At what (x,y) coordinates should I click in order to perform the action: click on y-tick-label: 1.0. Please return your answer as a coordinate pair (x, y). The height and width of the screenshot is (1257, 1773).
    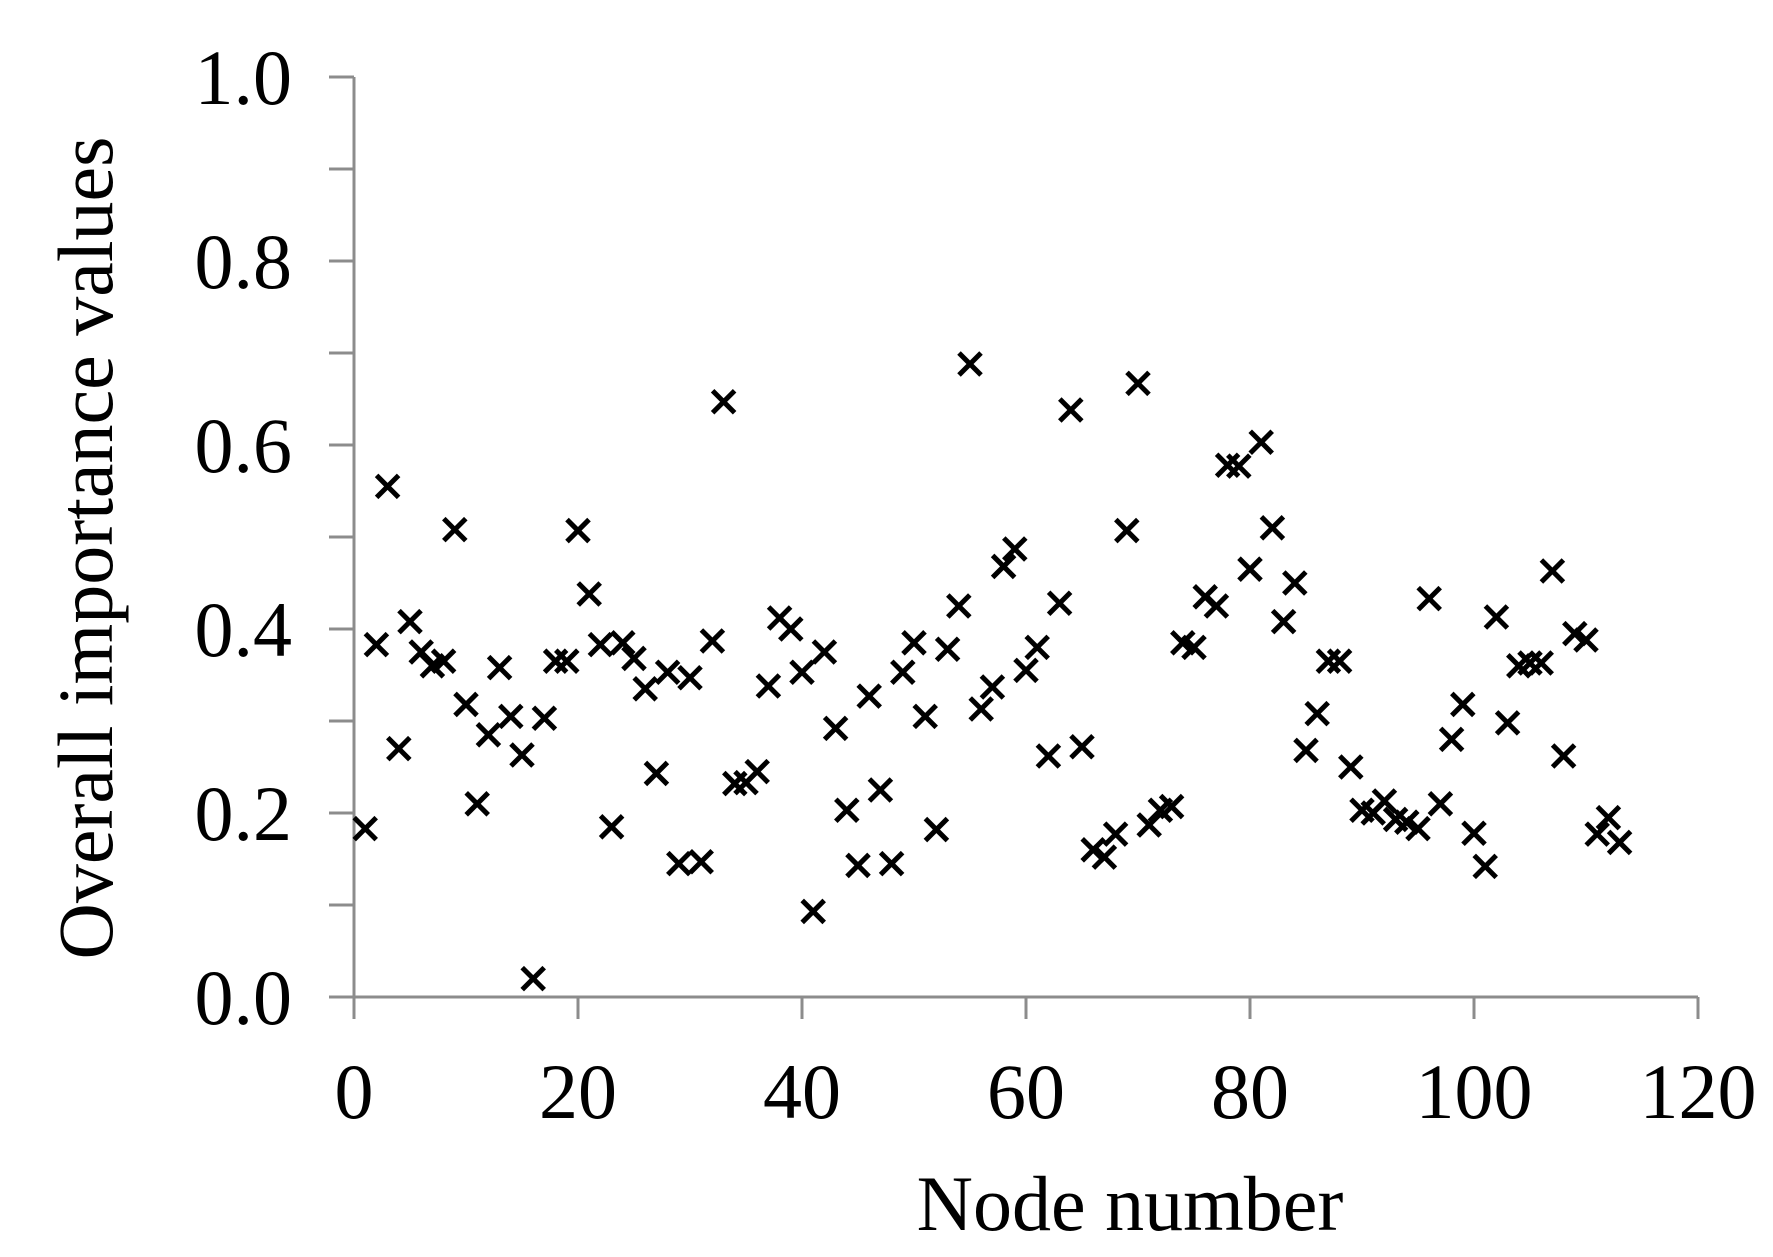
    Looking at the image, I should click on (244, 77).